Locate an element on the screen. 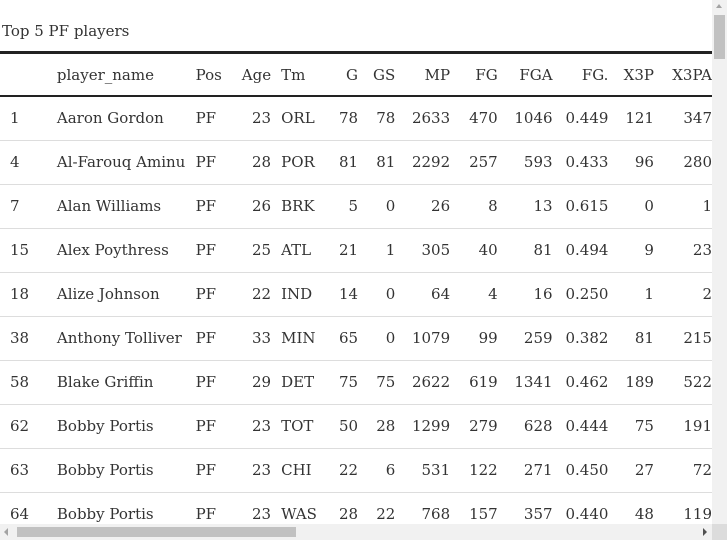  cell-x3p: 1 is located at coordinates (631, 294).